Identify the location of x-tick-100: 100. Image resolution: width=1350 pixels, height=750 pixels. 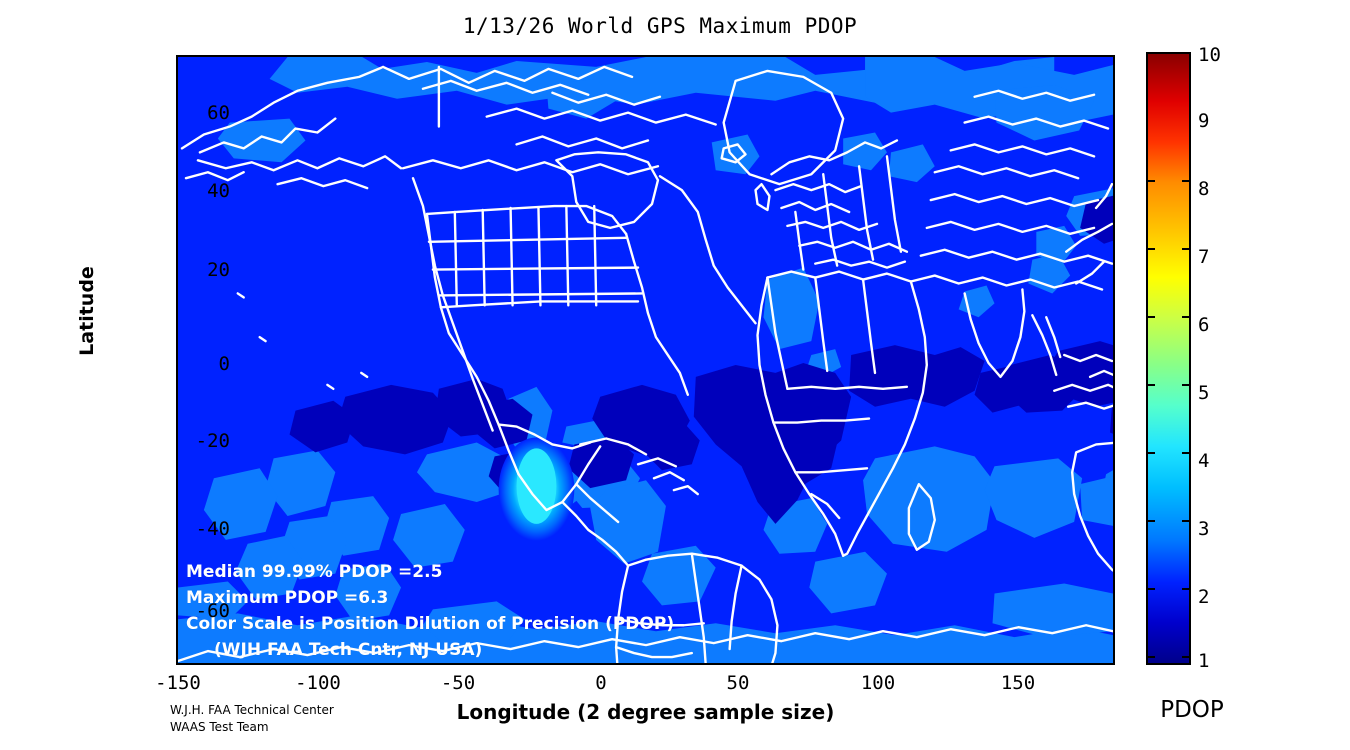
(878, 683).